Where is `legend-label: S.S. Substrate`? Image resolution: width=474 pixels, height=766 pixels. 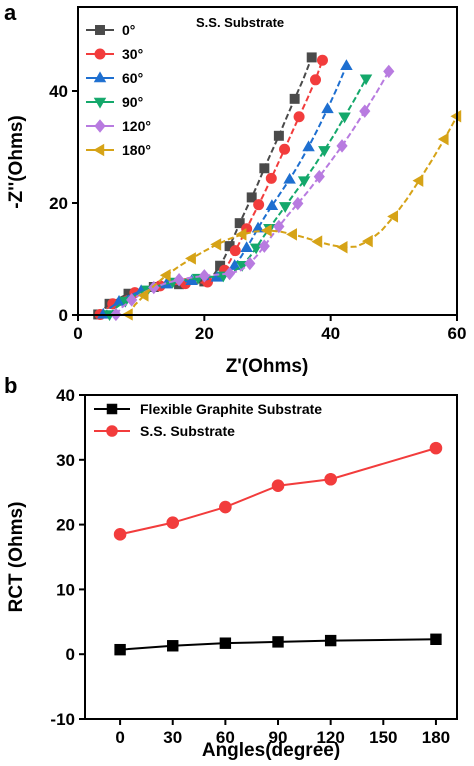
legend-label: S.S. Substrate is located at coordinates (187, 431).